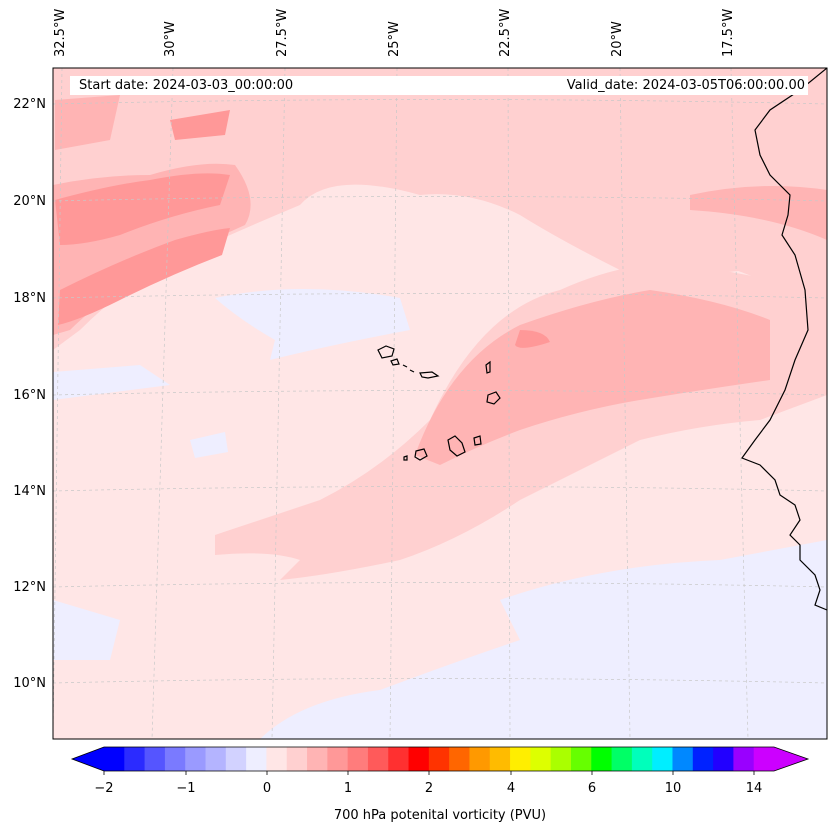 The height and width of the screenshot is (836, 837). Describe the element at coordinates (29, 201) in the screenshot. I see `lat-label-20n: 20°N` at that location.